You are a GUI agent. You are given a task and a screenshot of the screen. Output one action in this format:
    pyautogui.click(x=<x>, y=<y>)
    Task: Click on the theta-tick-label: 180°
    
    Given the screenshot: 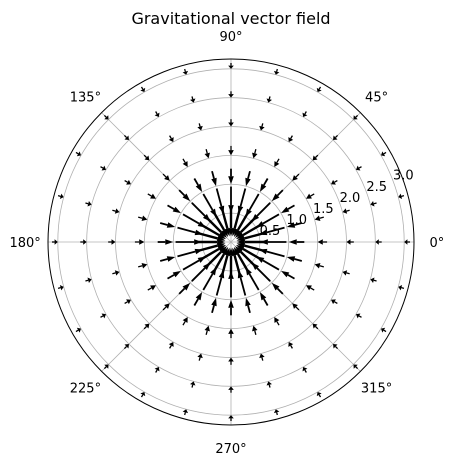 What is the action you would take?
    pyautogui.click(x=24, y=243)
    